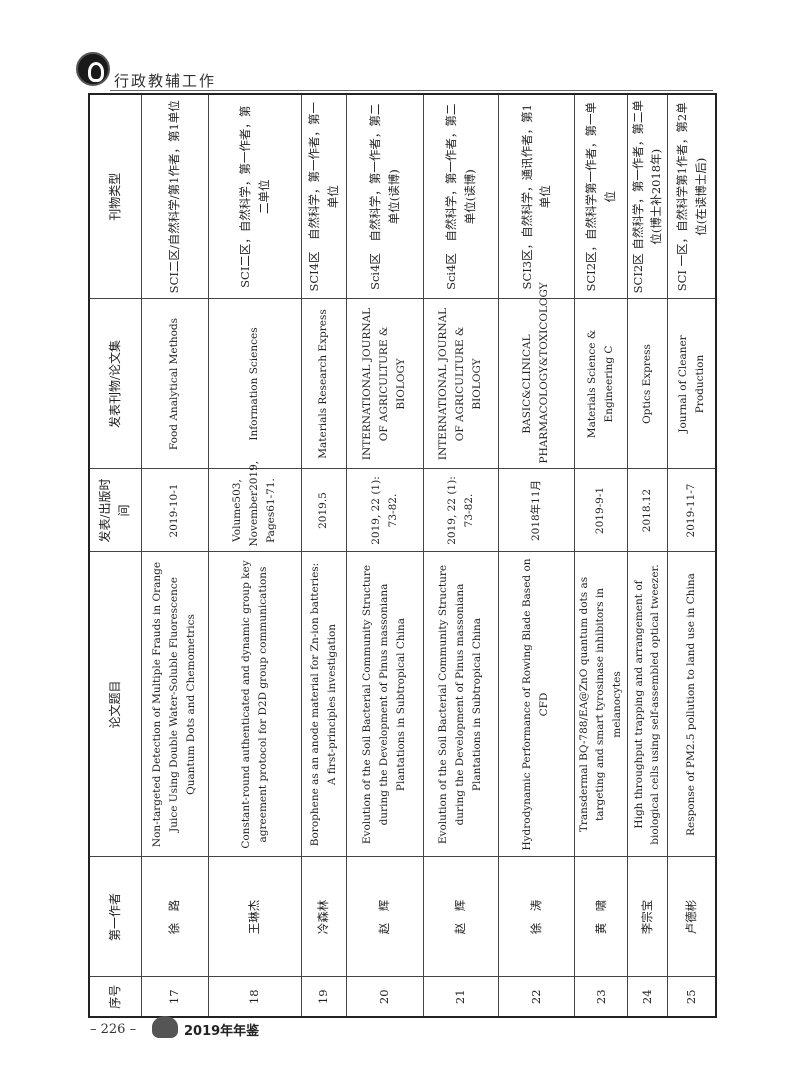 The width and height of the screenshot is (793, 1077). Describe the element at coordinates (323, 997) in the screenshot. I see `cell-no: 19` at that location.